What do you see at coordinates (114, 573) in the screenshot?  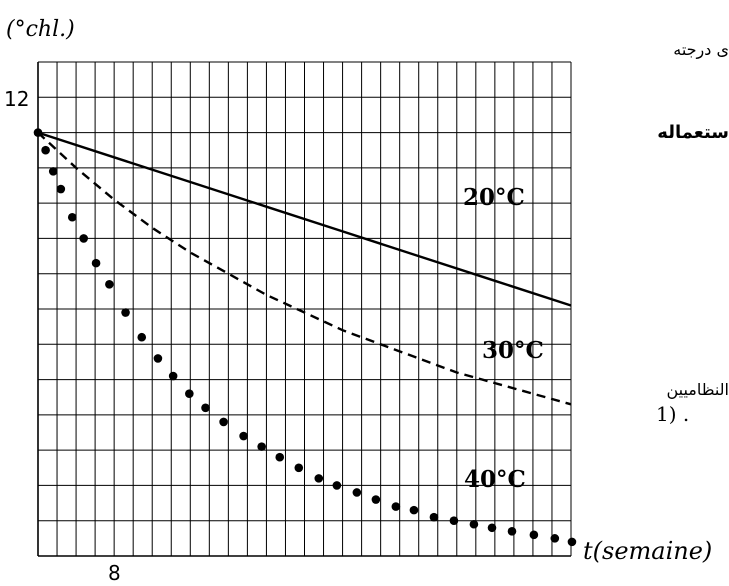 I see `x-tick-label-8: 8` at bounding box center [114, 573].